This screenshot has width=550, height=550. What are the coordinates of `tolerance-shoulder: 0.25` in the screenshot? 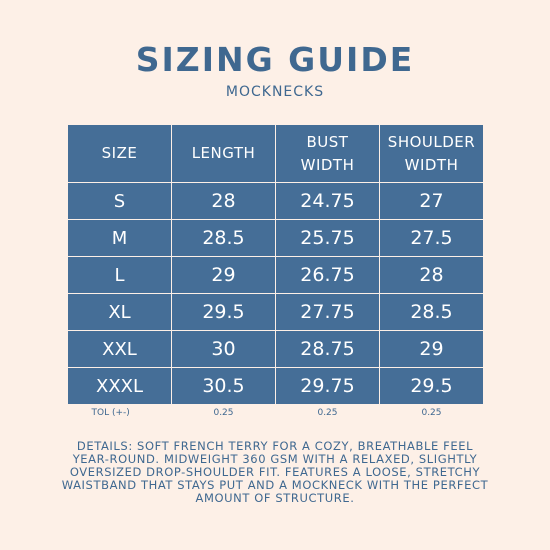 It's located at (431, 413).